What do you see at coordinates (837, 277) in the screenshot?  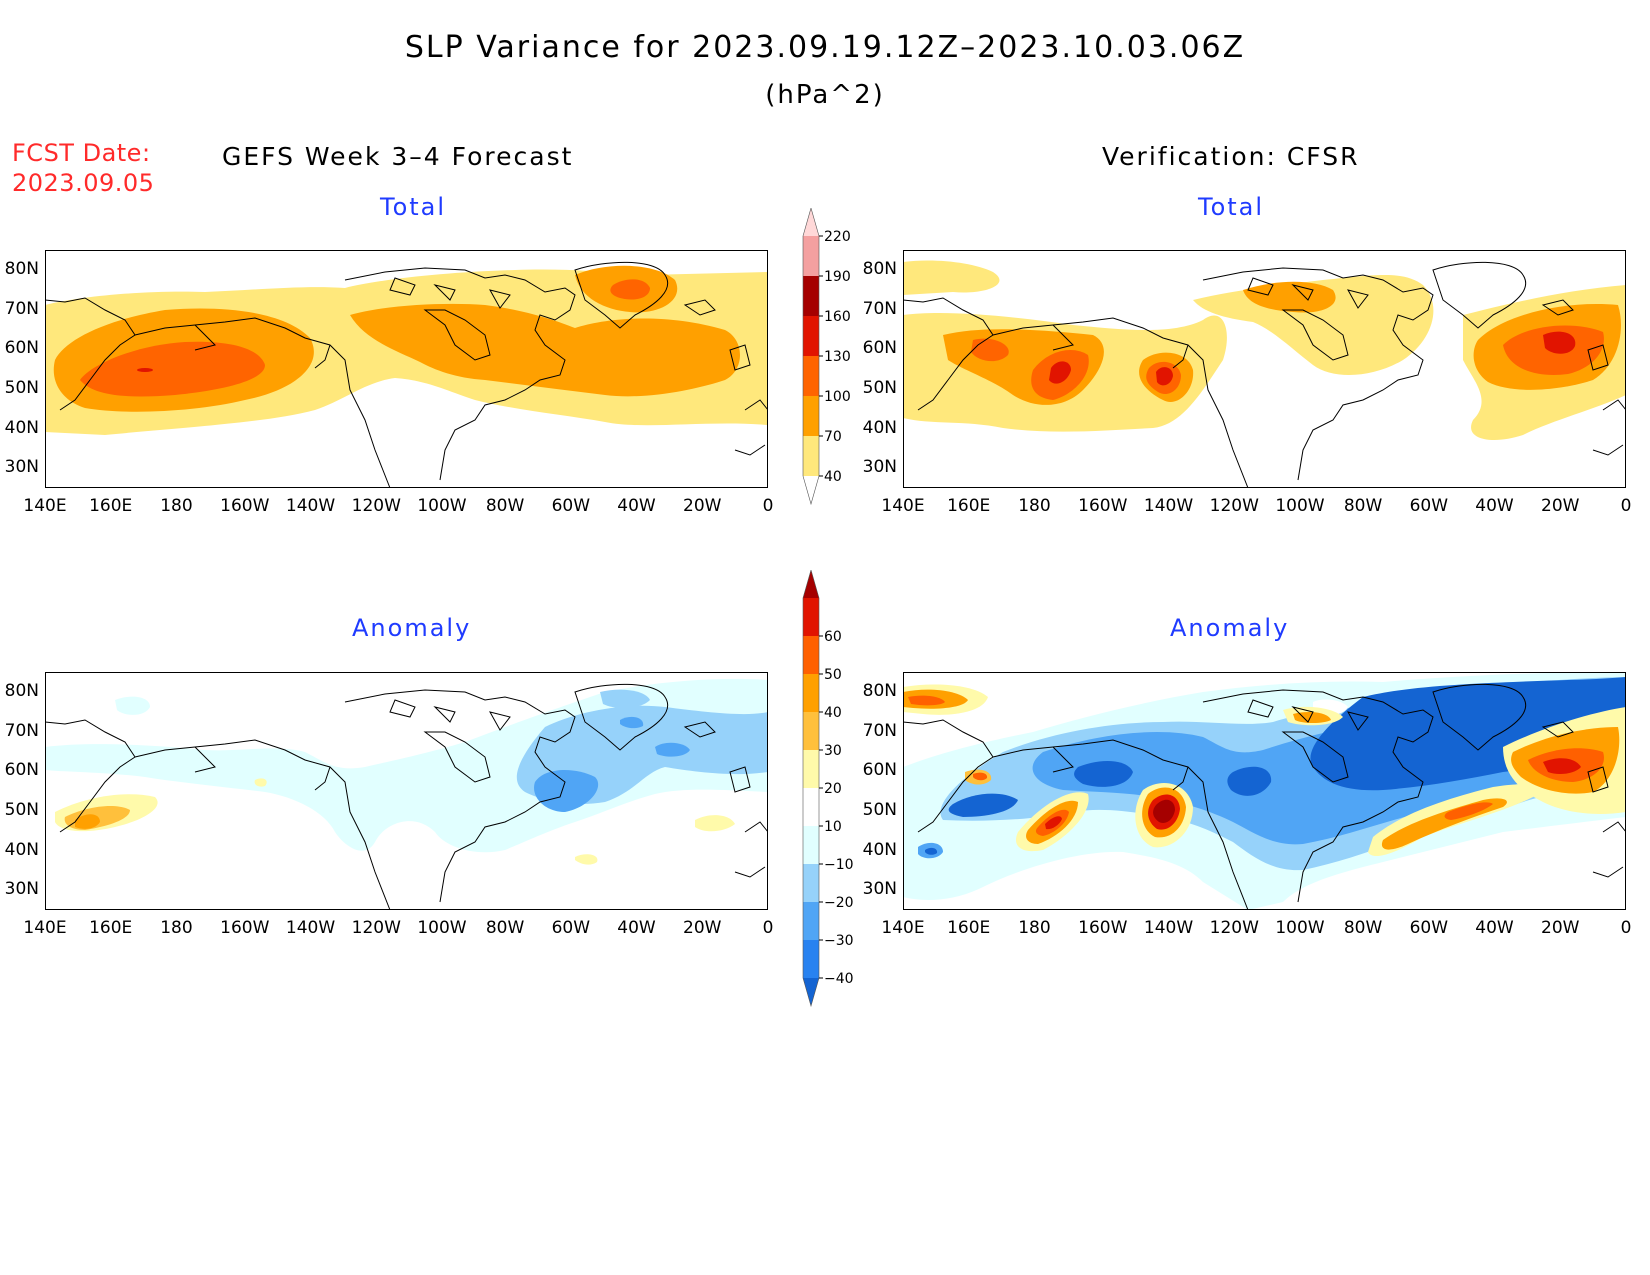 I see `total-colorbar-label: 190` at bounding box center [837, 277].